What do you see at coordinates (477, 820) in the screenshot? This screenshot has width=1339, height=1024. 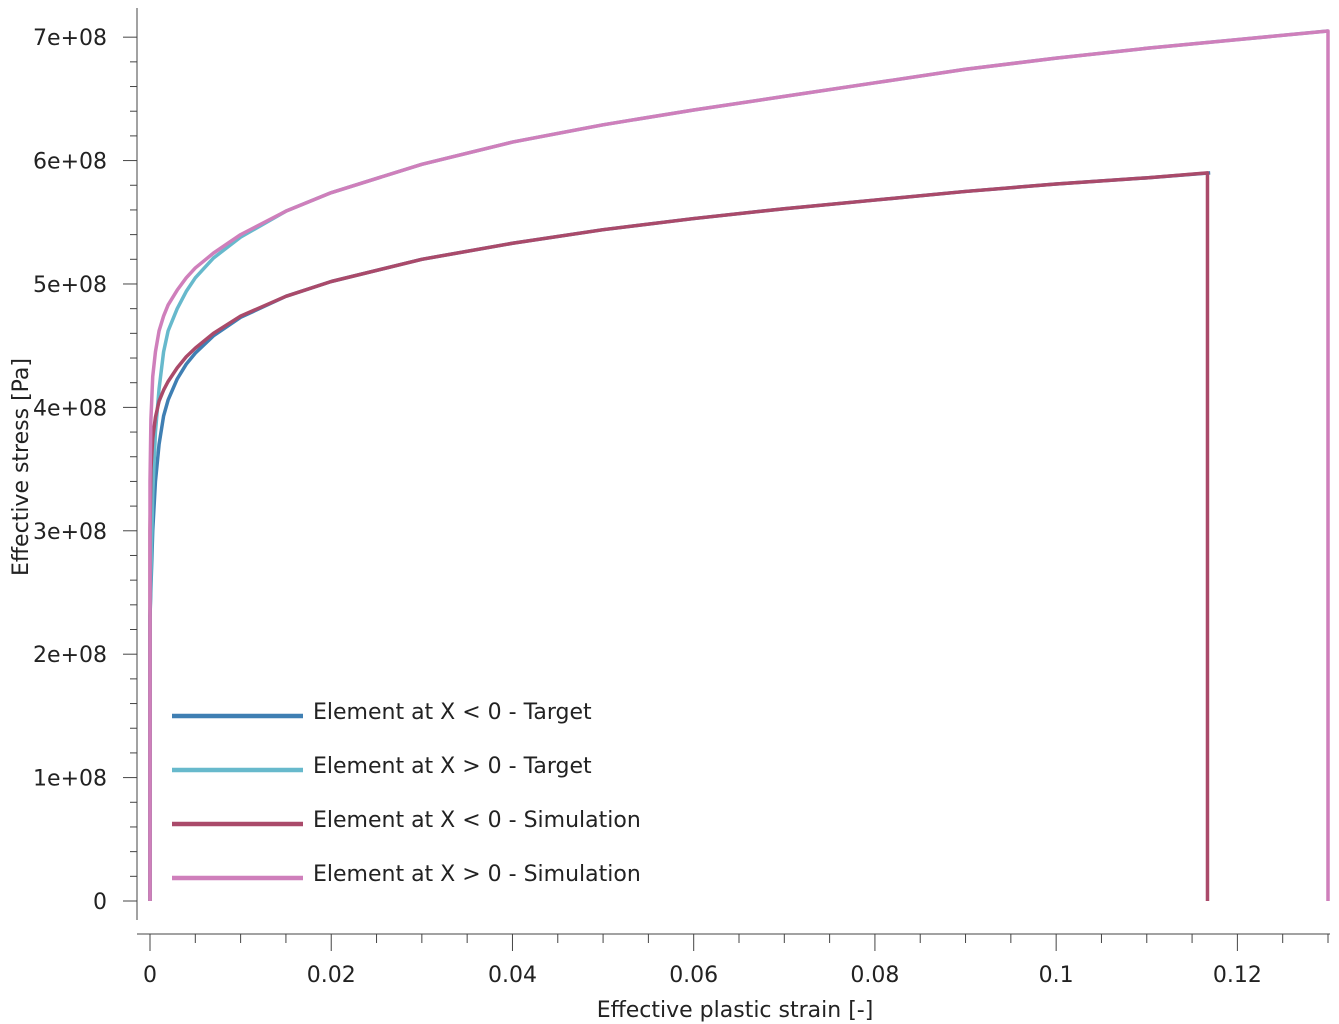 I see `legend-label-3: Element at X < 0 - Simulation` at bounding box center [477, 820].